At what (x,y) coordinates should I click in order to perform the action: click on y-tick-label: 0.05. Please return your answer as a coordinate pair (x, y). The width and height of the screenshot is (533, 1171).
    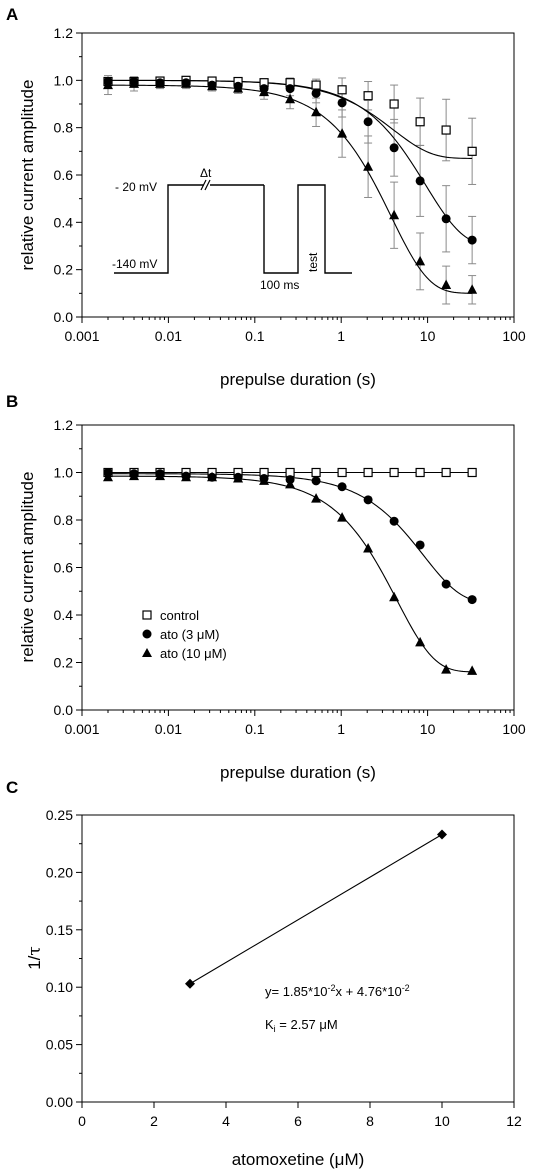
    Looking at the image, I should click on (59, 1045).